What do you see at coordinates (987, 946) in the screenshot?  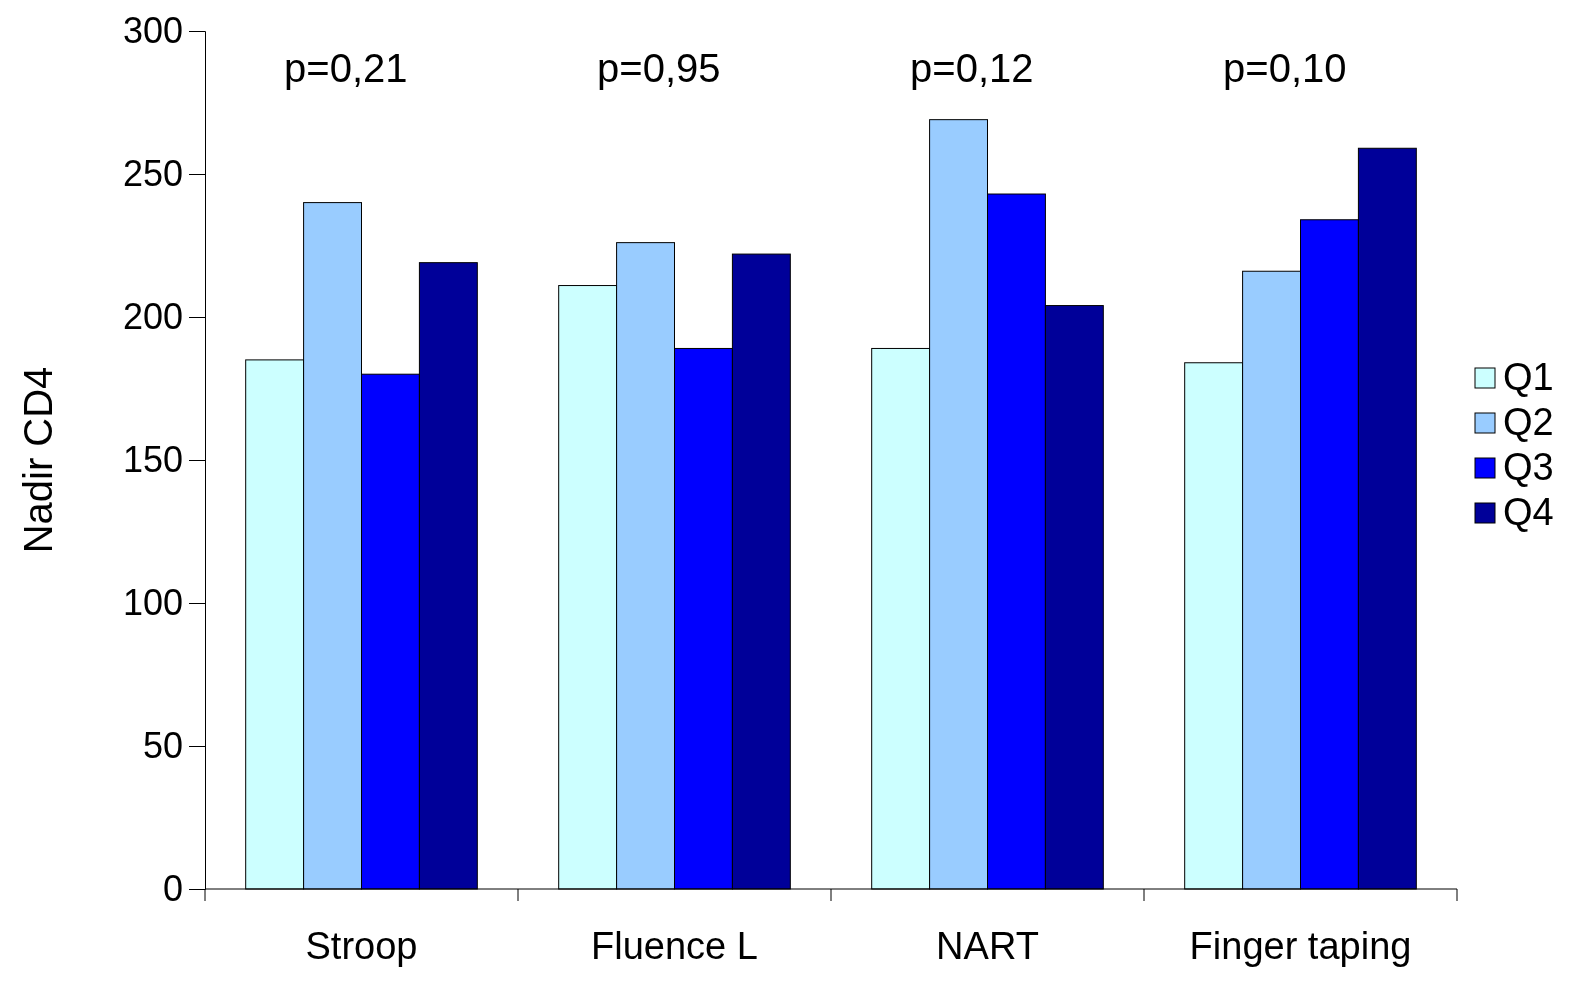 I see `x-tick-label: NART` at bounding box center [987, 946].